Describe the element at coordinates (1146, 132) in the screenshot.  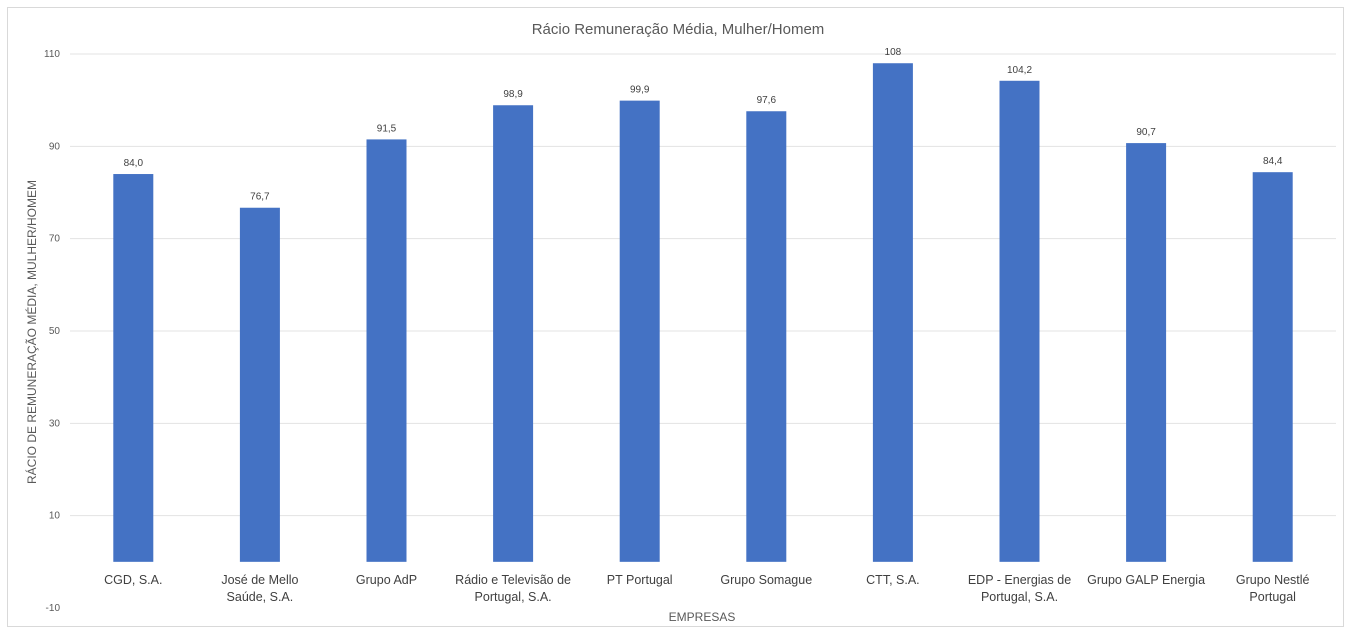
I see `data-label: 90,7` at that location.